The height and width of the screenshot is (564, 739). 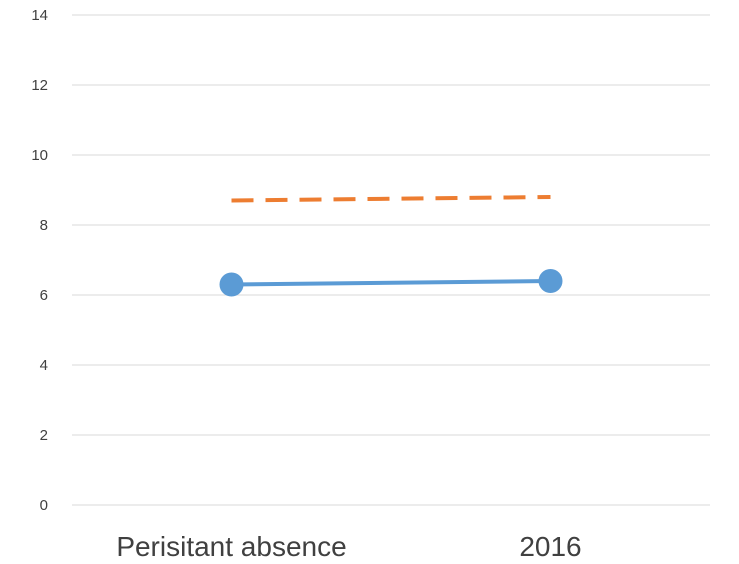 I want to click on series-layer, so click(x=391, y=246).